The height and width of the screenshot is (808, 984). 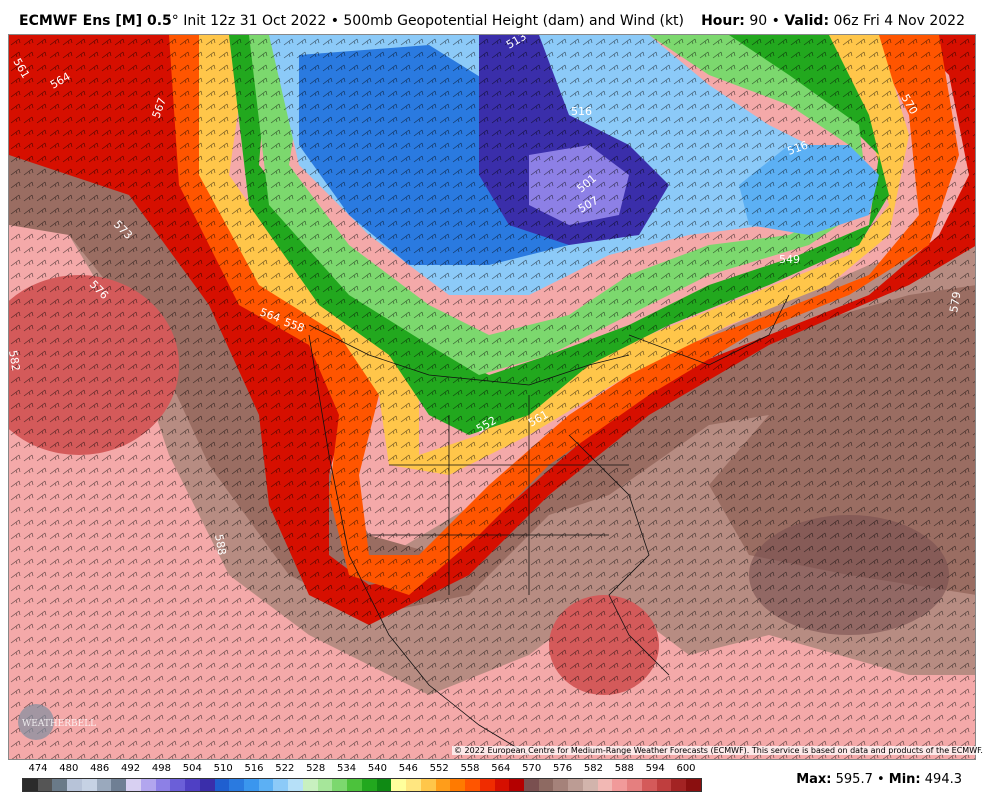 What do you see at coordinates (593, 768) in the screenshot?
I see `legend-tick-label: 582` at bounding box center [593, 768].